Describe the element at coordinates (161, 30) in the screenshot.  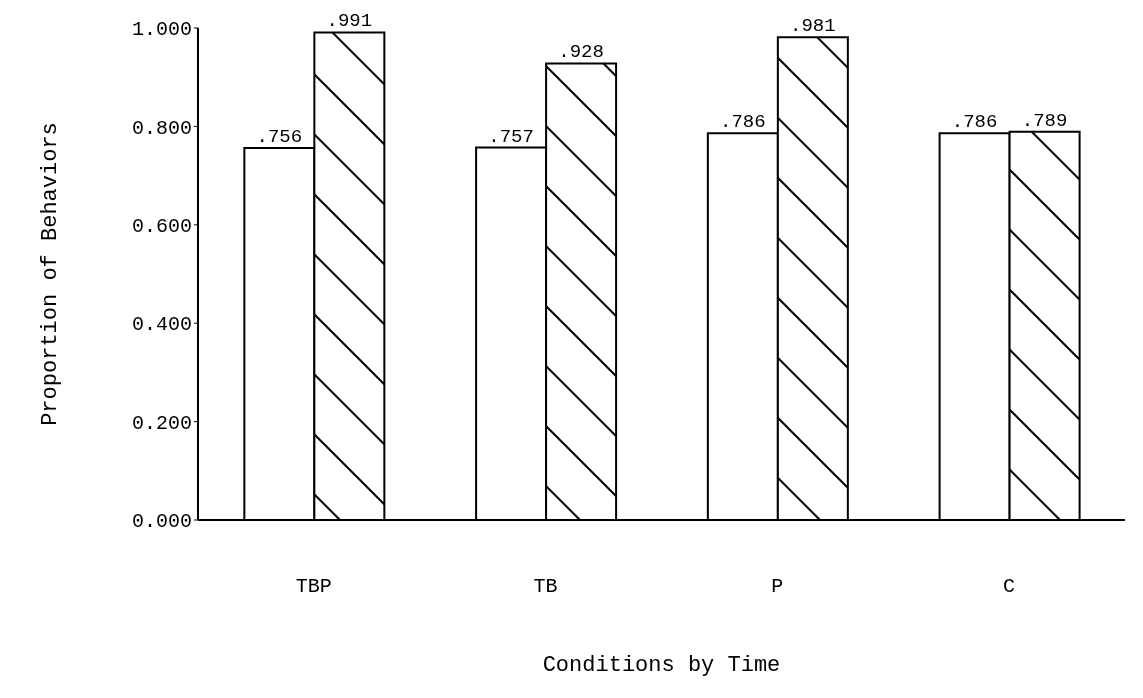
I see `y-tick-label: 1.000` at that location.